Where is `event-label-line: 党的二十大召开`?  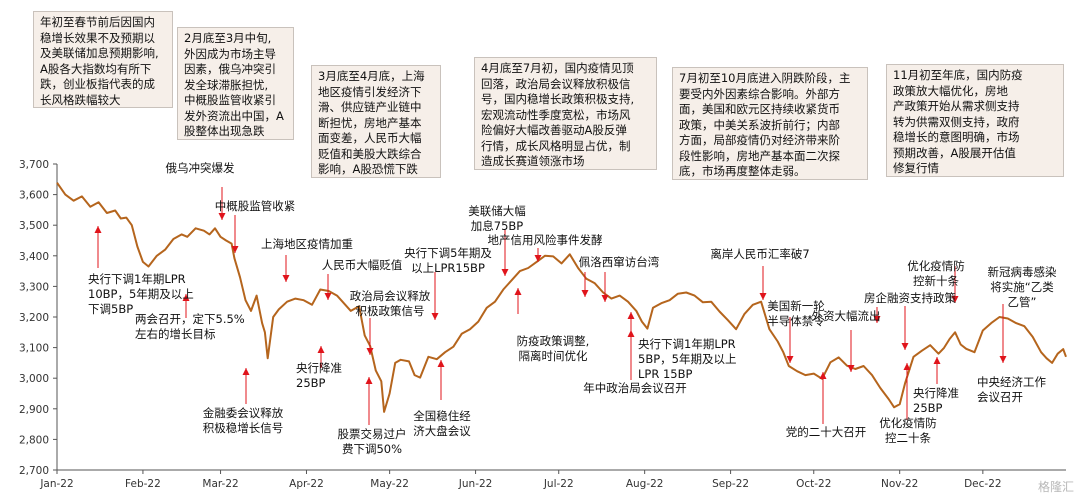
event-label-line: 党的二十大召开 is located at coordinates (826, 432).